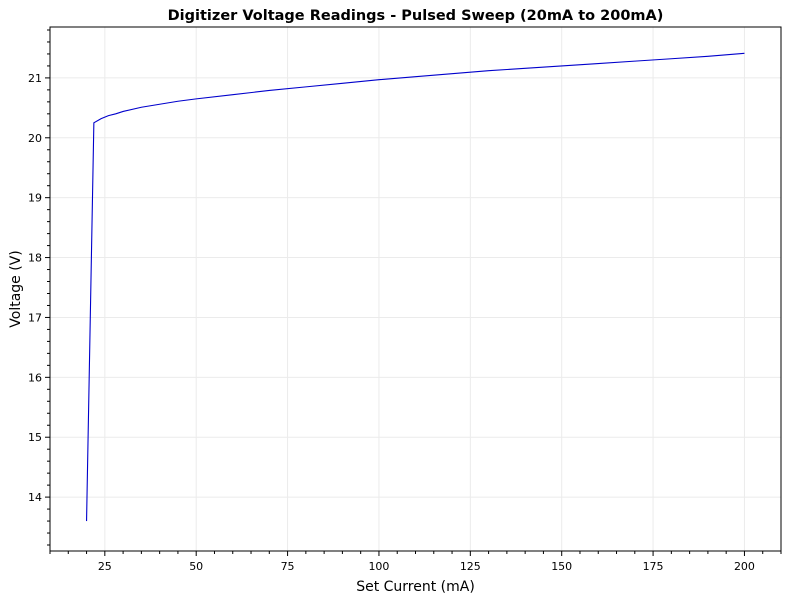 This screenshot has height=600, width=800. Describe the element at coordinates (378, 566) in the screenshot. I see `x-tick-label: 100` at that location.